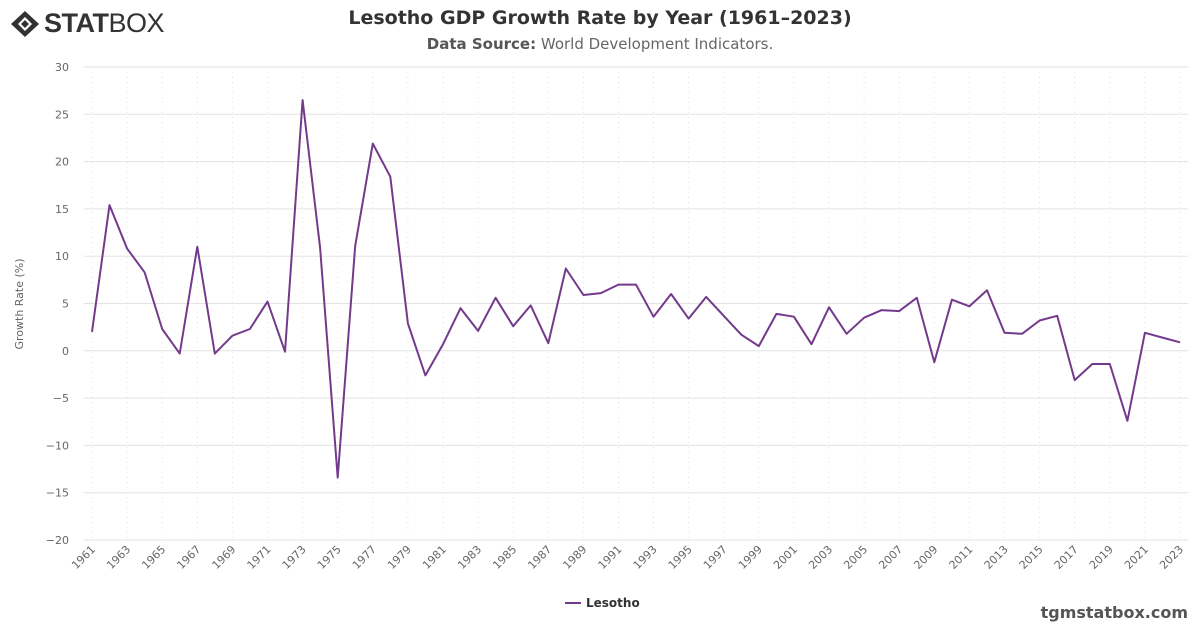 The width and height of the screenshot is (1200, 630). What do you see at coordinates (83, 557) in the screenshot?
I see `x-tick-label: 1961` at bounding box center [83, 557].